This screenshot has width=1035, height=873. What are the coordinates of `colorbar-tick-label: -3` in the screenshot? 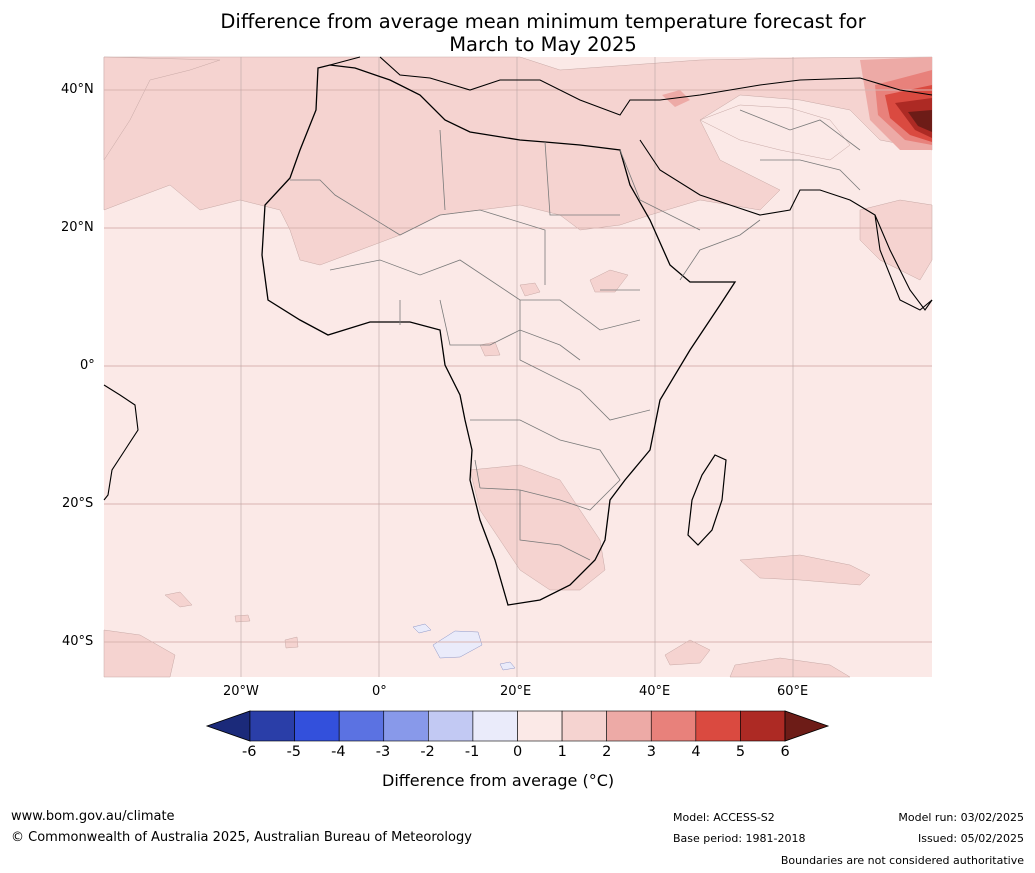 It's located at (383, 752).